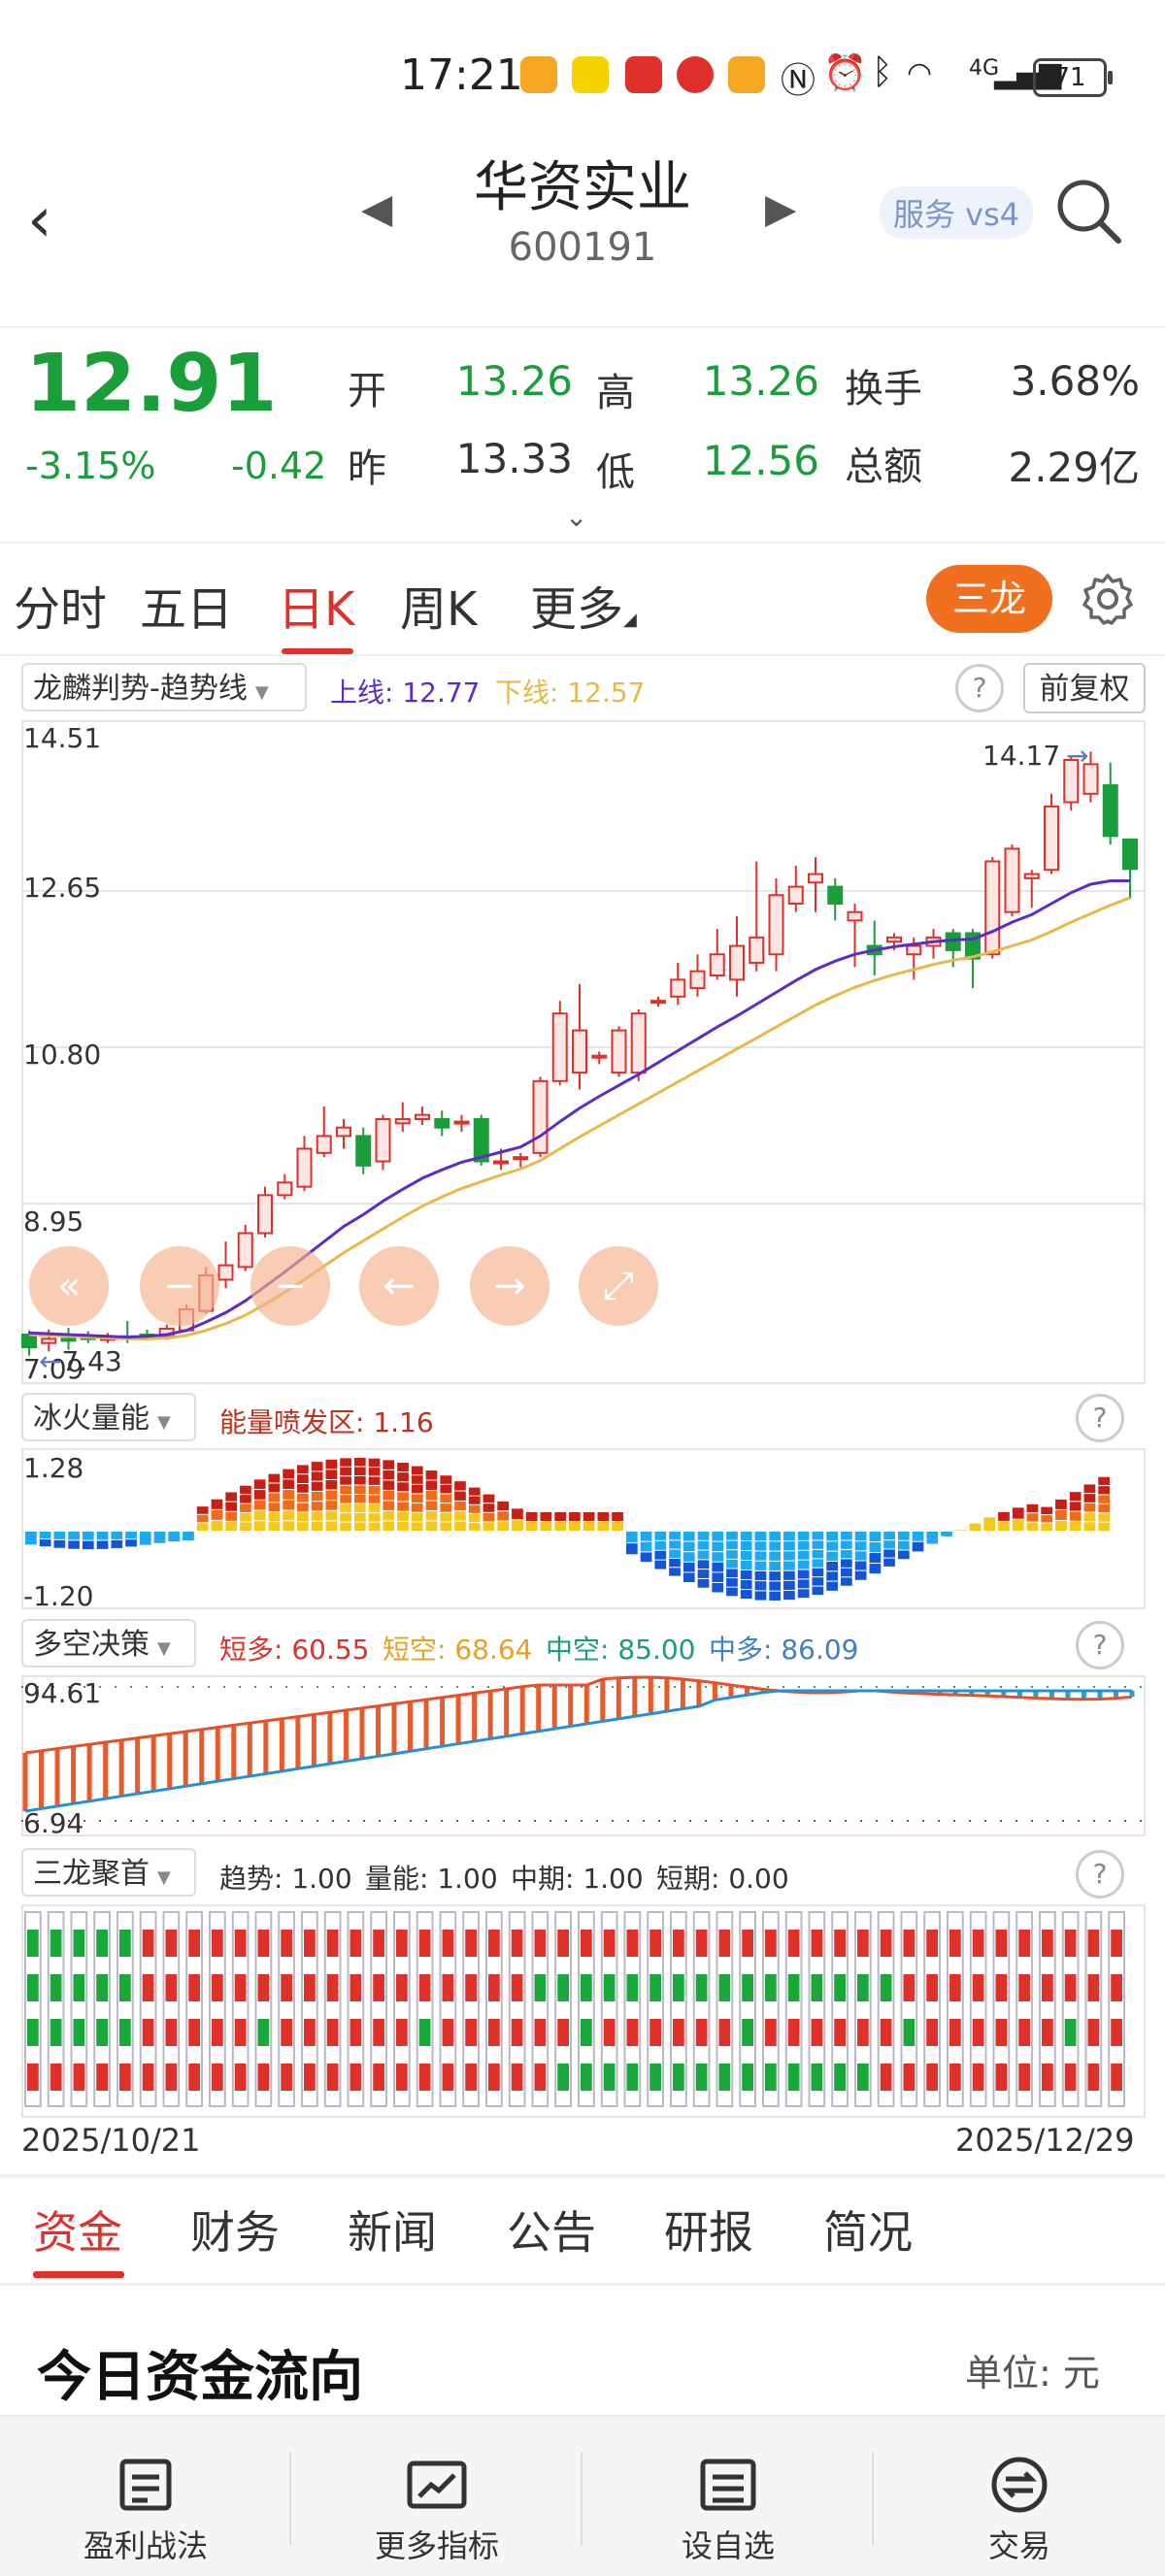  I want to click on y-tick-label: 12.65, so click(62, 888).